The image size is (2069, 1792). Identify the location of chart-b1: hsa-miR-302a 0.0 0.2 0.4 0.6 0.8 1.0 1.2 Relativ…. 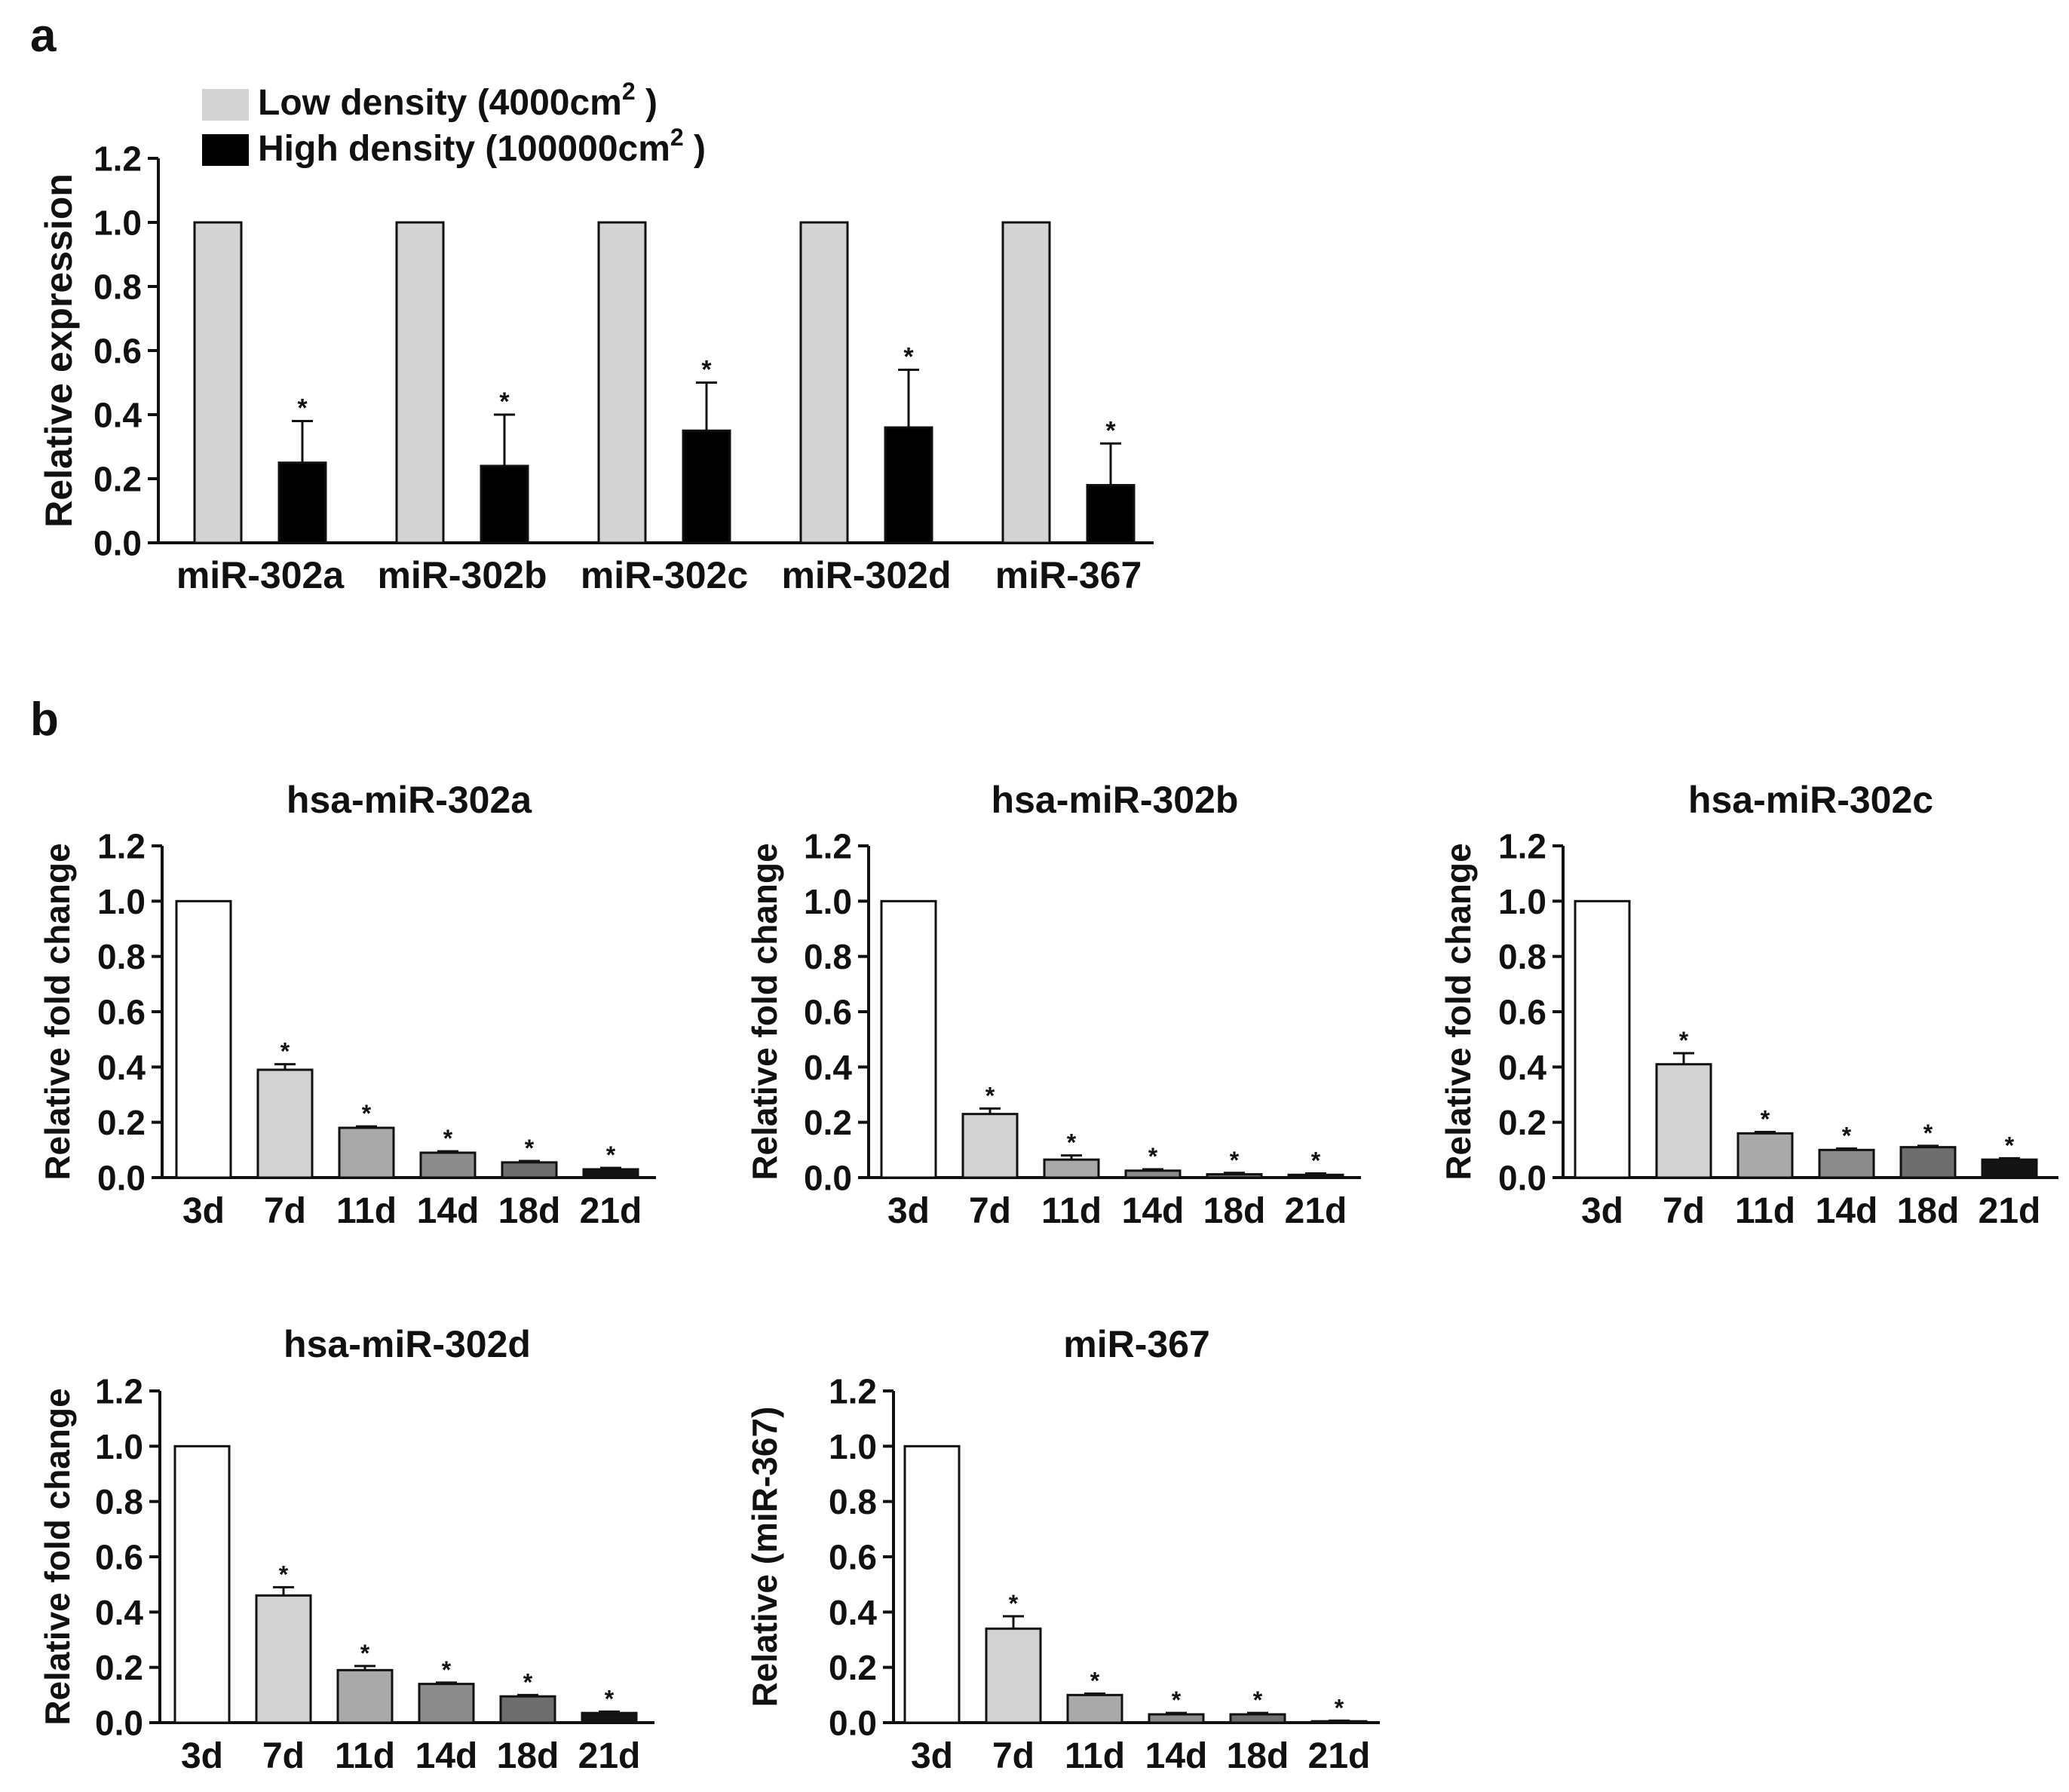
(347, 1005).